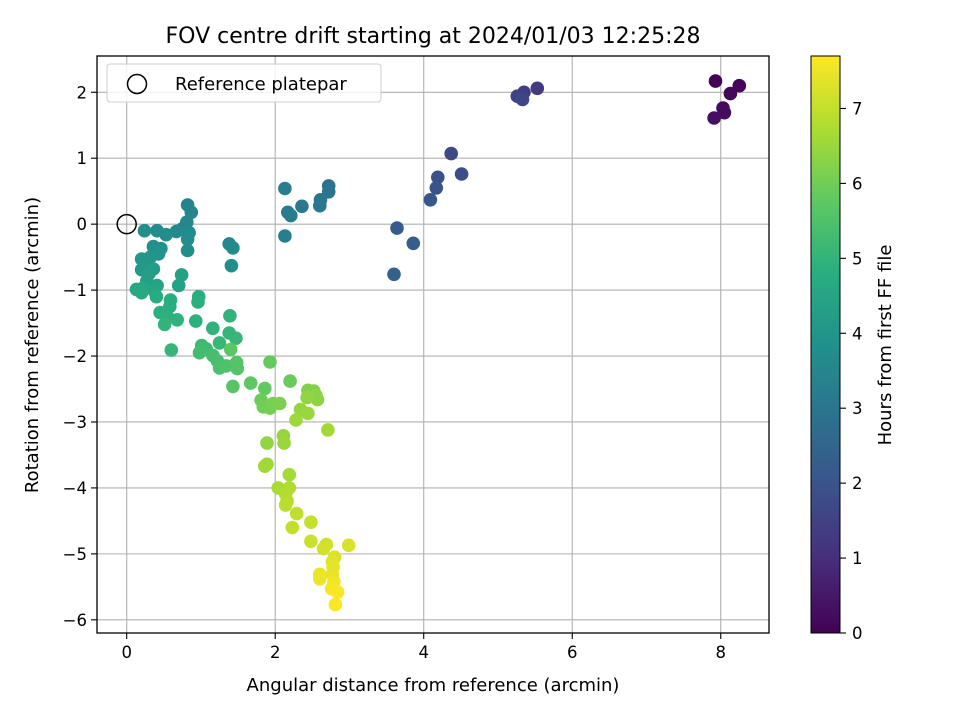  I want to click on x-tick-label: 2, so click(275, 652).